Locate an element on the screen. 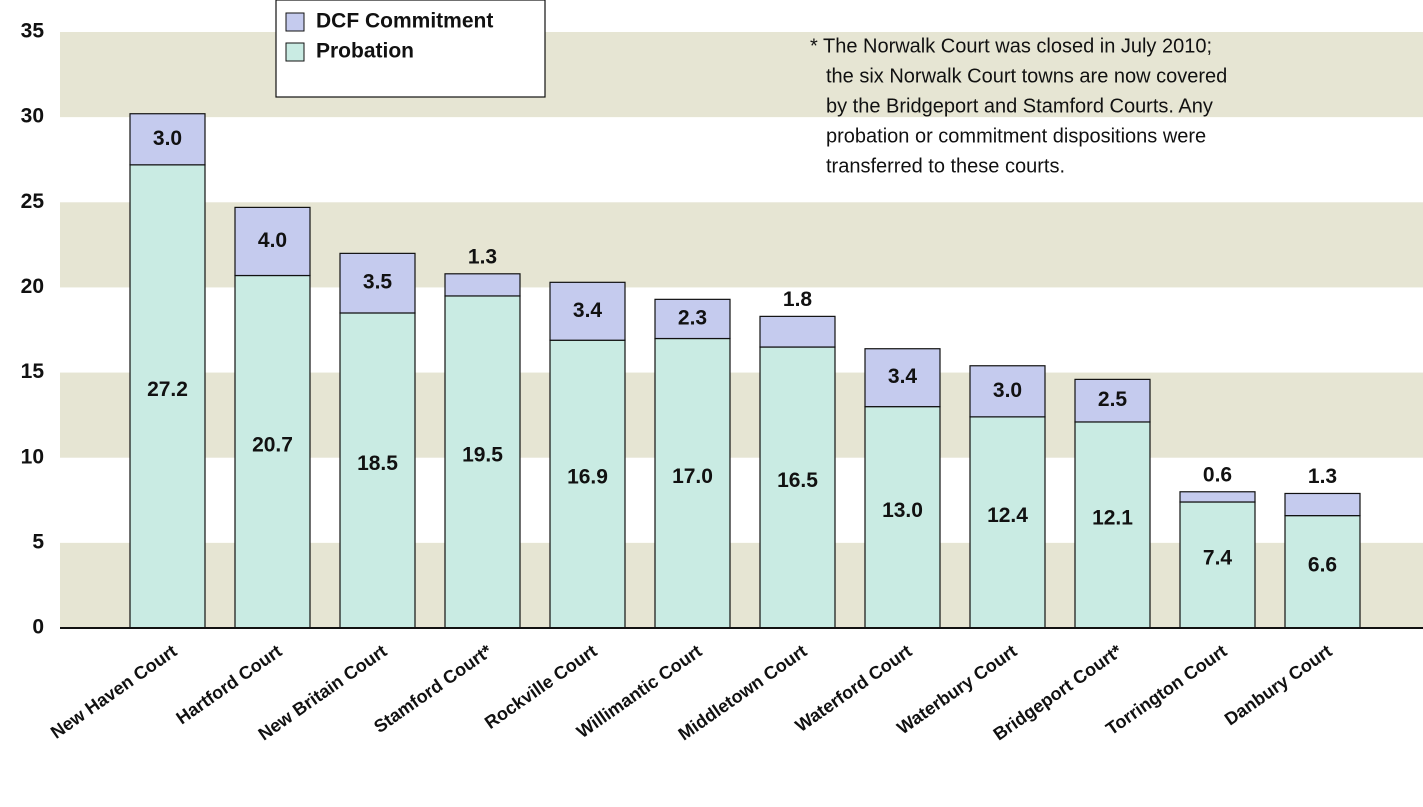  data-label: 19.5 is located at coordinates (482, 455).